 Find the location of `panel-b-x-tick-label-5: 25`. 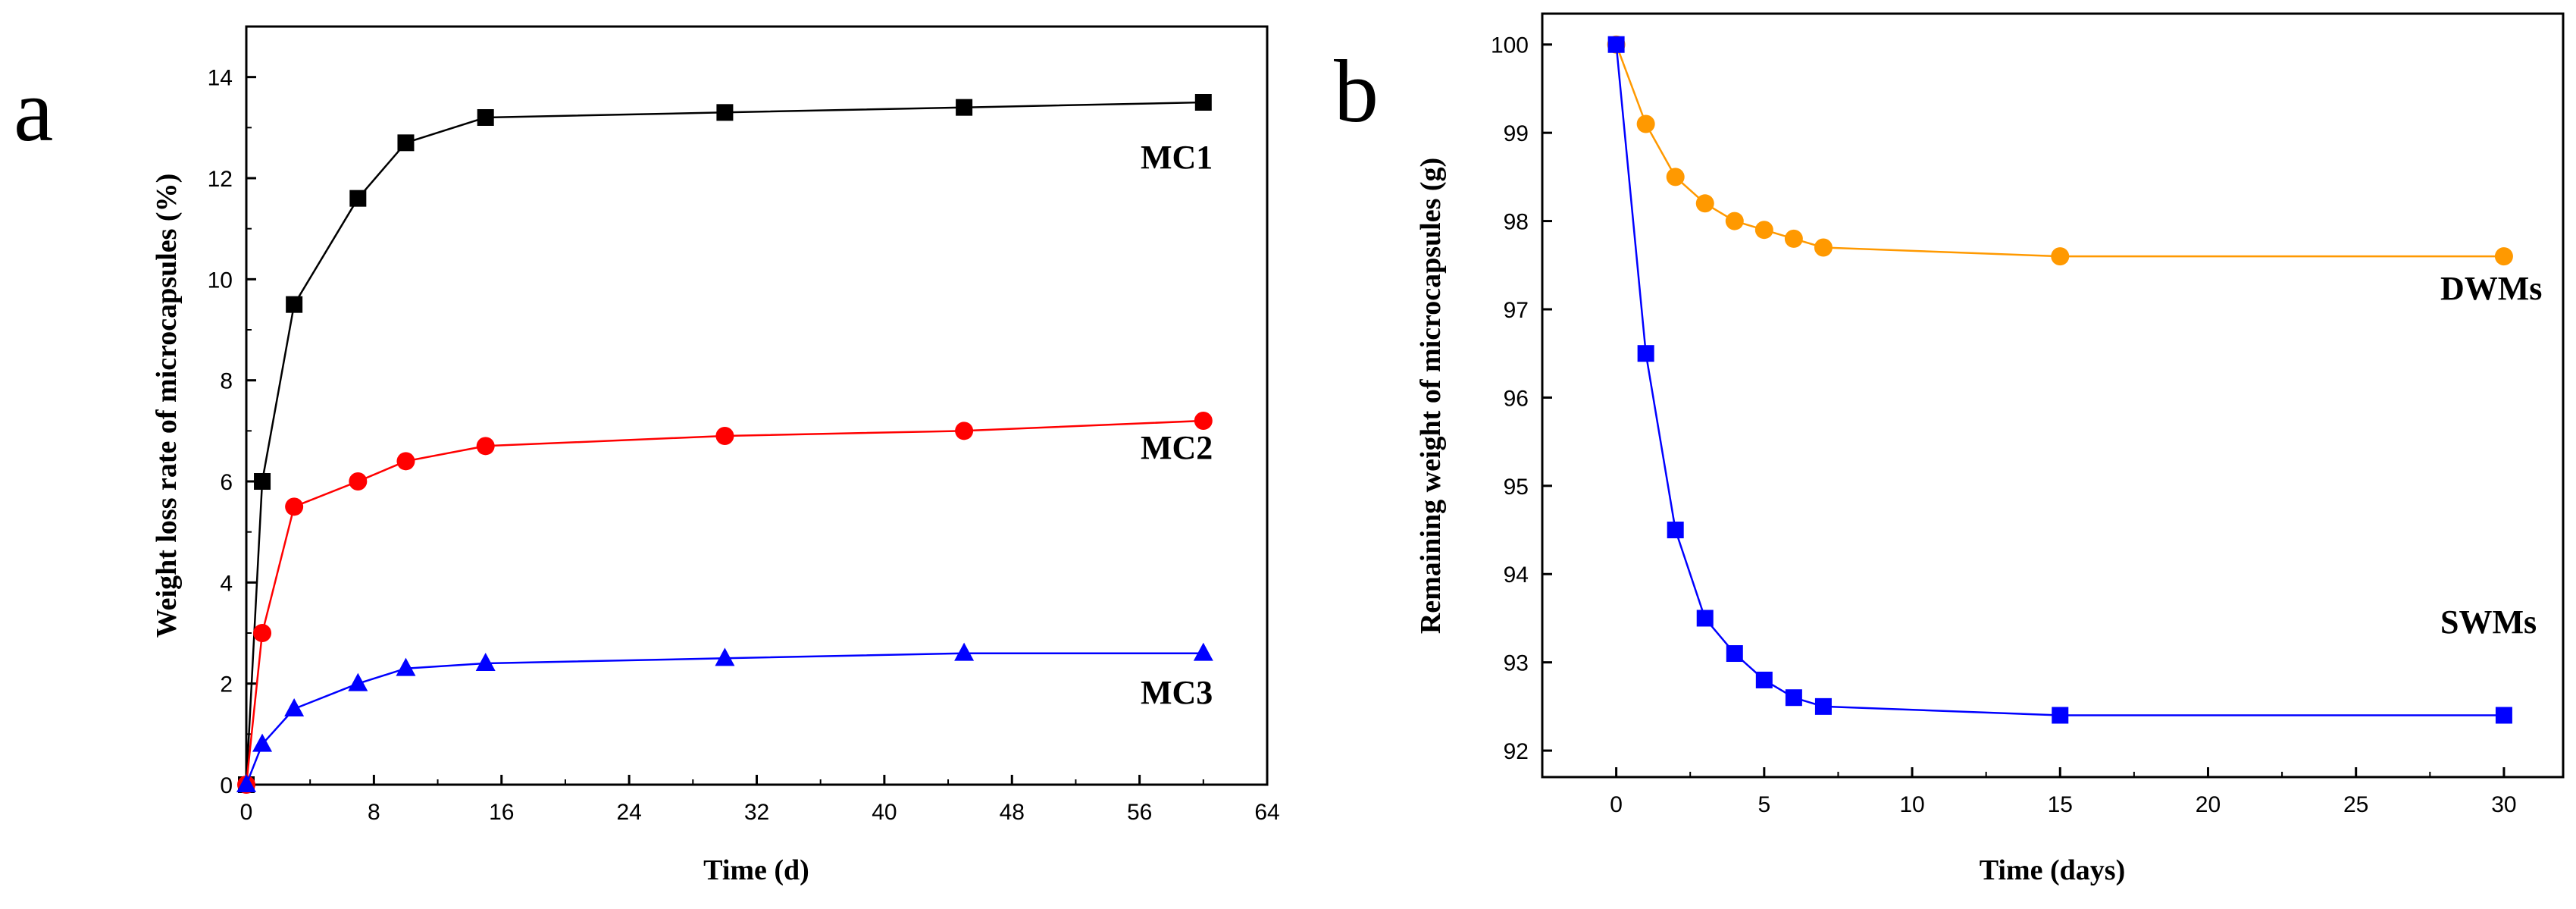

panel-b-x-tick-label-5: 25 is located at coordinates (2355, 804).